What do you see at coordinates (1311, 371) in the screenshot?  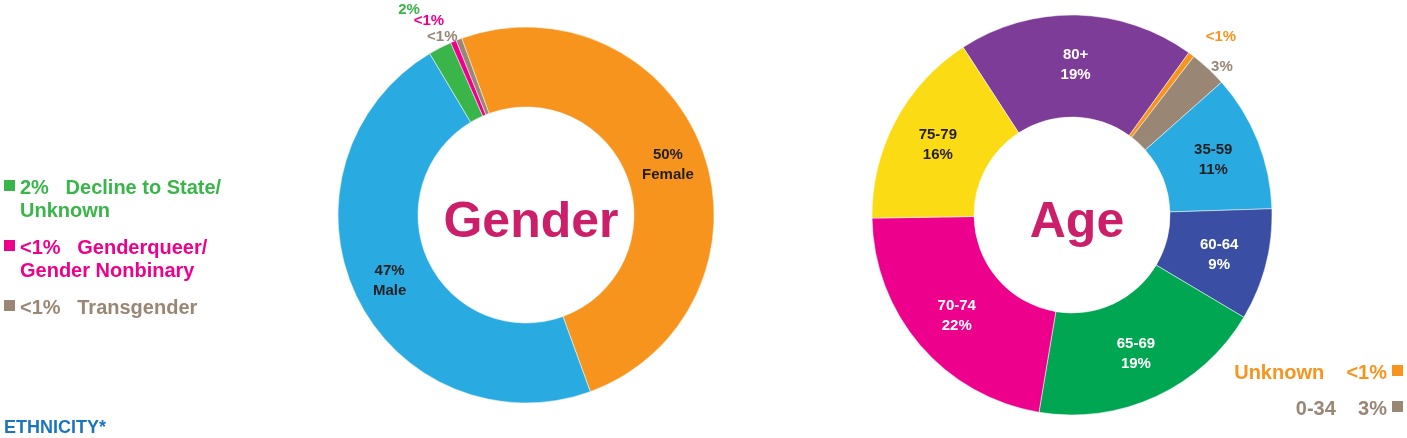 I see `legend-label: Unknown <1%` at bounding box center [1311, 371].